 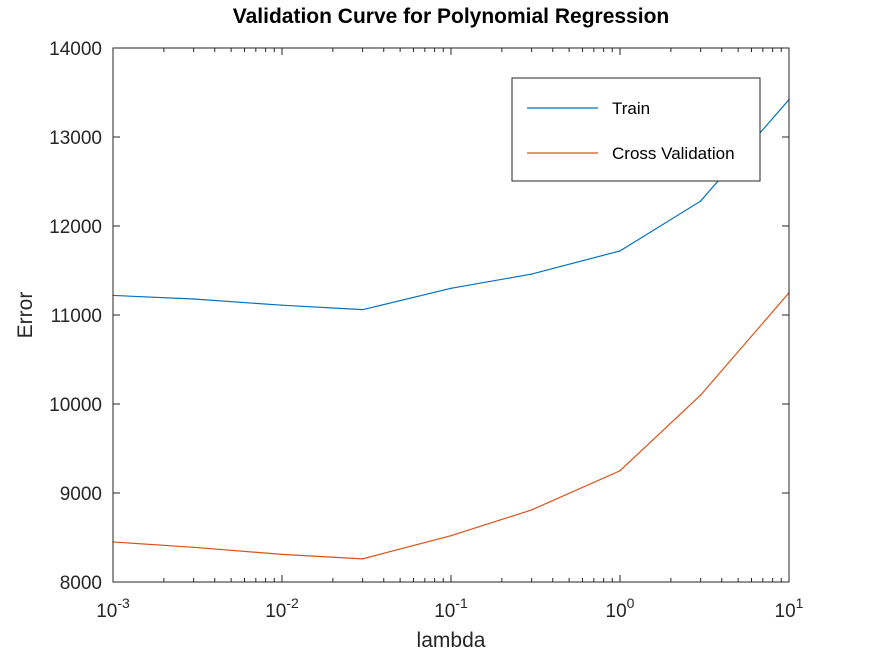 What do you see at coordinates (282, 608) in the screenshot?
I see `x-tick-label: 10⁻²` at bounding box center [282, 608].